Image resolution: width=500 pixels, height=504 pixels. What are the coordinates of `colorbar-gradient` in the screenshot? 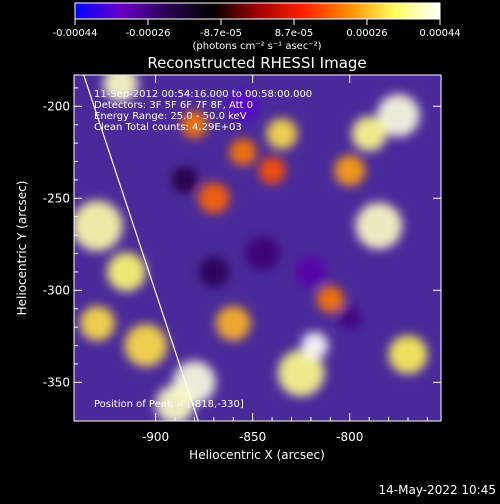 It's located at (257, 11).